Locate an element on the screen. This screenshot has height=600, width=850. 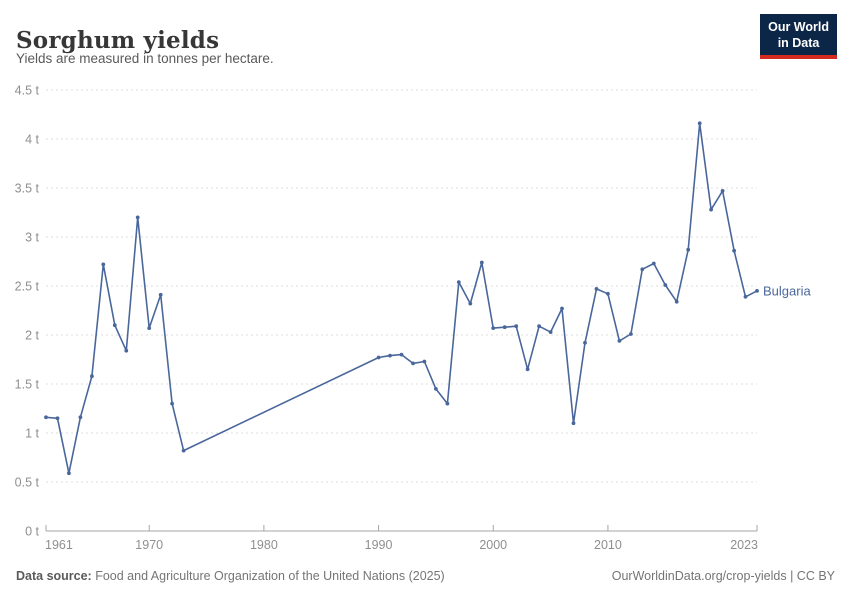
credit-link: OurWorldinData.org/crop-yields is located at coordinates (699, 576).